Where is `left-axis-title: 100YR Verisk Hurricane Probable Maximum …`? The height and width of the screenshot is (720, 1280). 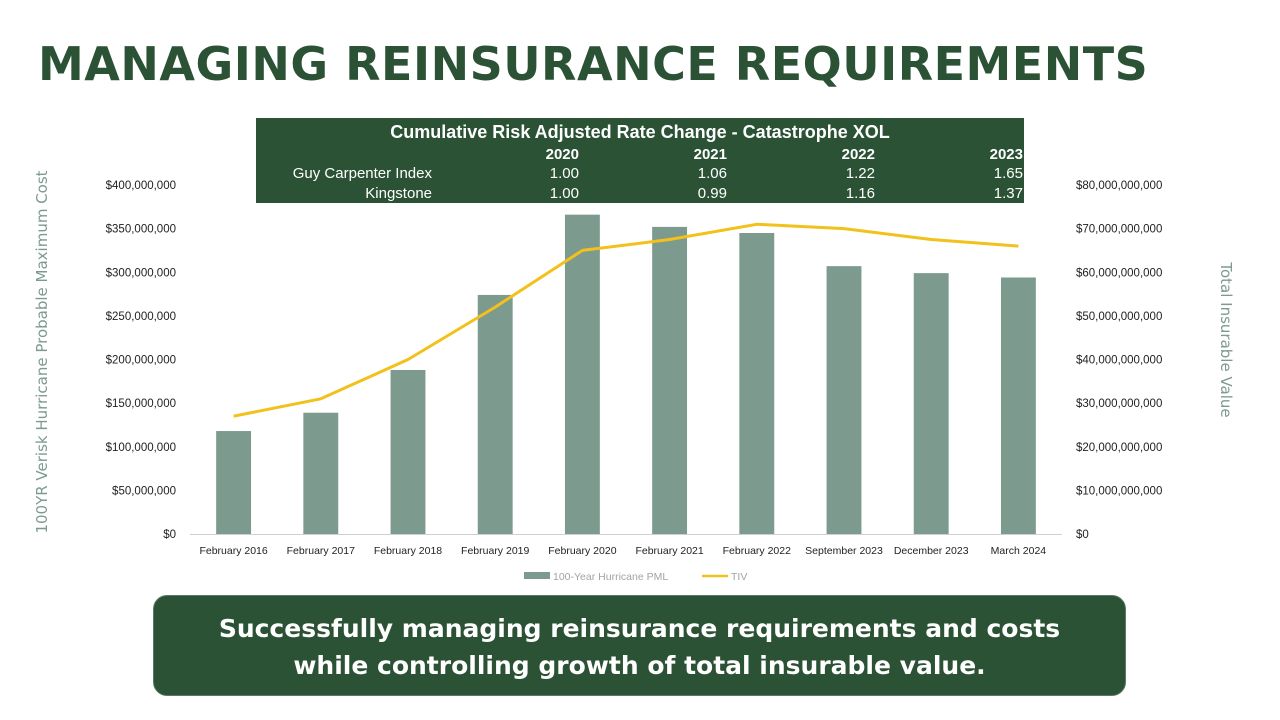 left-axis-title: 100YR Verisk Hurricane Probable Maximum … is located at coordinates (42, 351).